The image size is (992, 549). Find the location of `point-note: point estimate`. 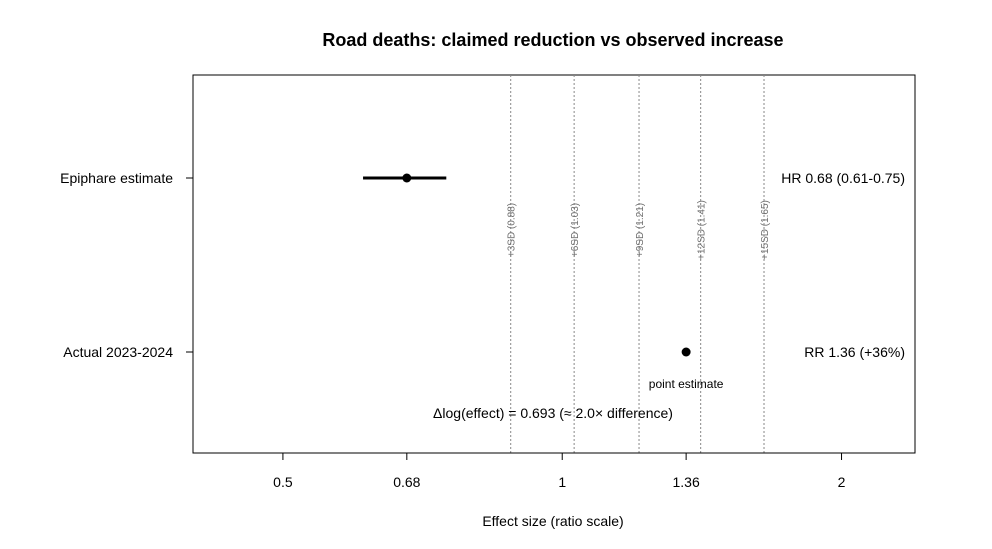

point-note: point estimate is located at coordinates (686, 384).